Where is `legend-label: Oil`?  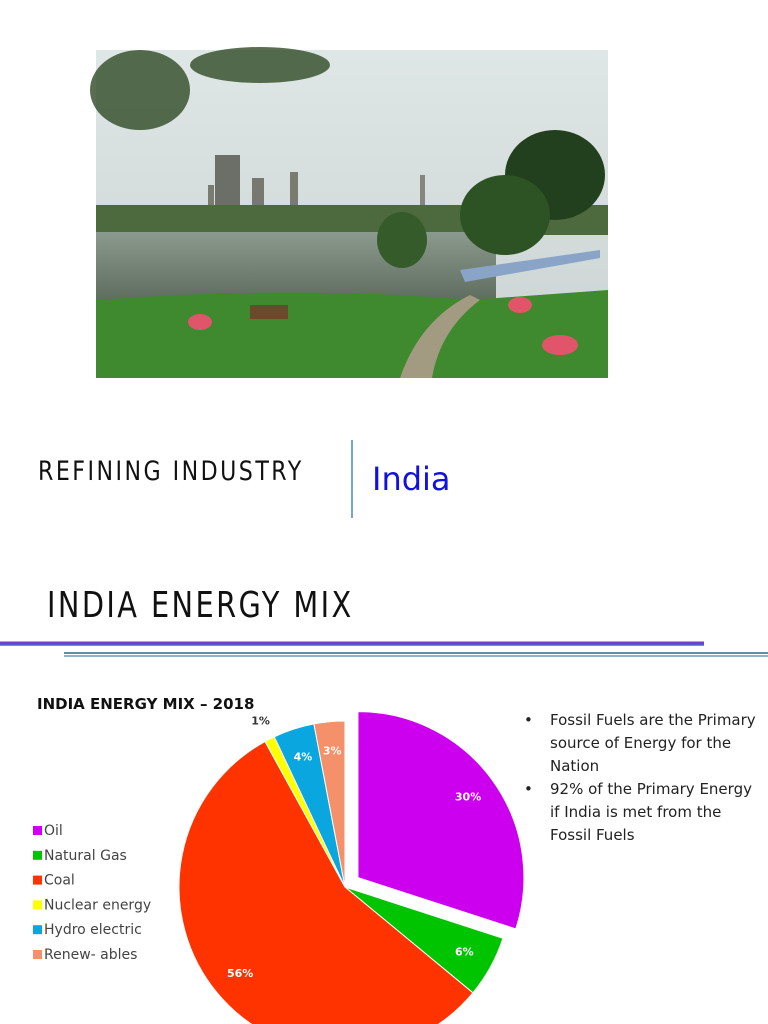
legend-label: Oil is located at coordinates (53, 831).